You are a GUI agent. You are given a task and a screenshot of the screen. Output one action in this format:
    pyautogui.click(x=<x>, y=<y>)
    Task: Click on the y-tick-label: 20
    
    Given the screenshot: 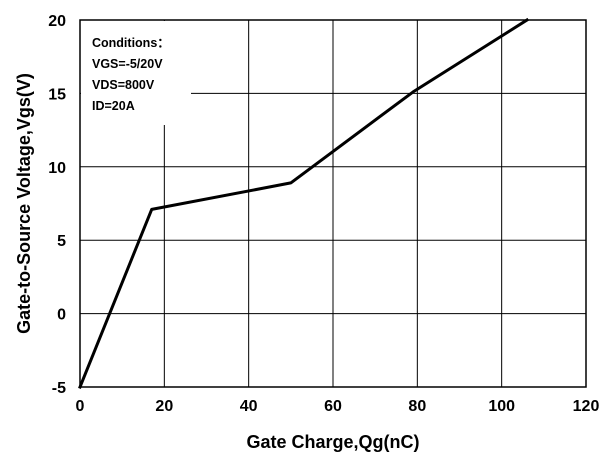 What is the action you would take?
    pyautogui.click(x=57, y=21)
    